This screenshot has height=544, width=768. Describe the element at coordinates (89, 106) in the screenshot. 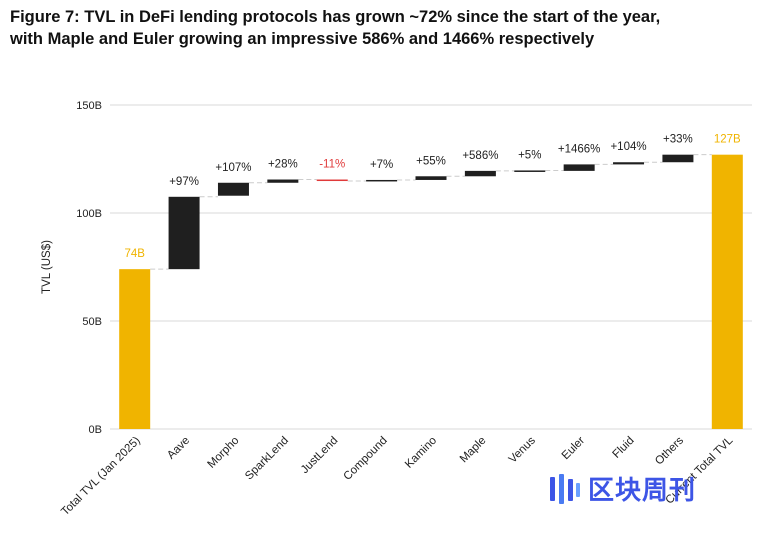

I see `y-tick-label: 150B` at that location.